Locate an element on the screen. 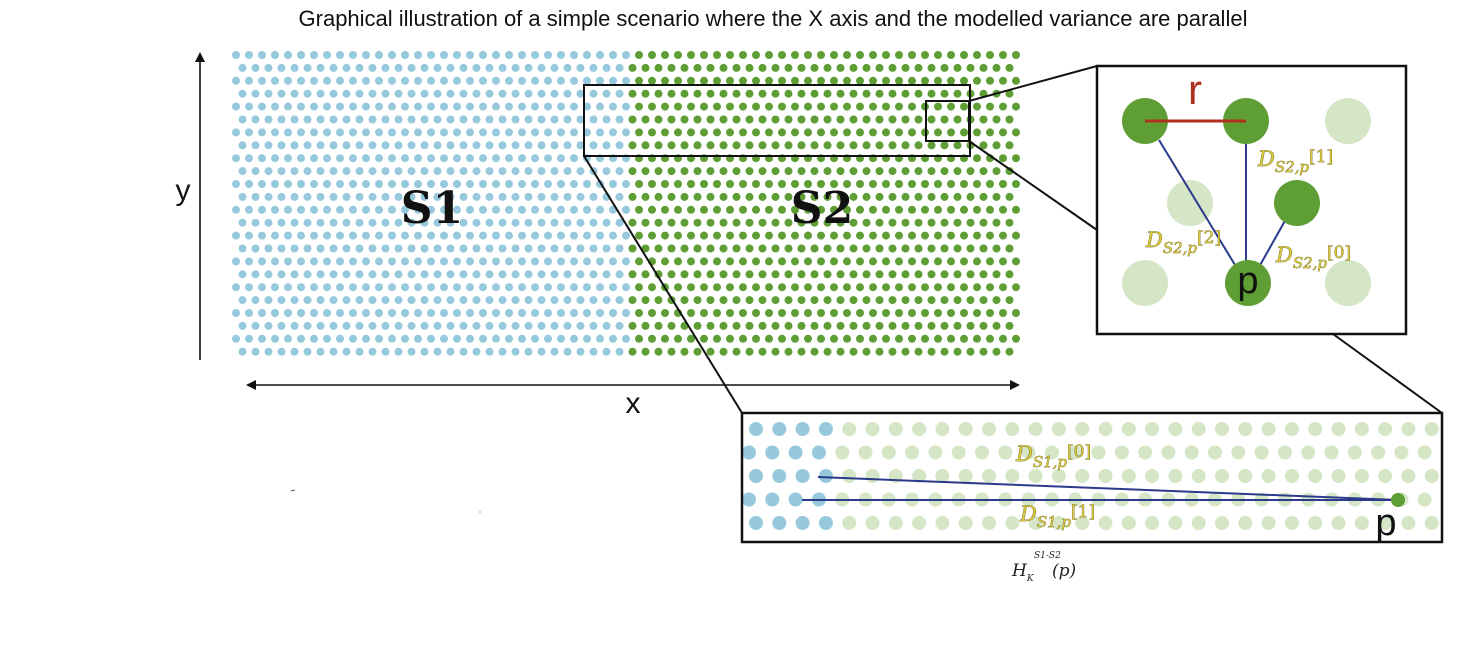 The image size is (1483, 671). point-p-label: p is located at coordinates (1247, 281).